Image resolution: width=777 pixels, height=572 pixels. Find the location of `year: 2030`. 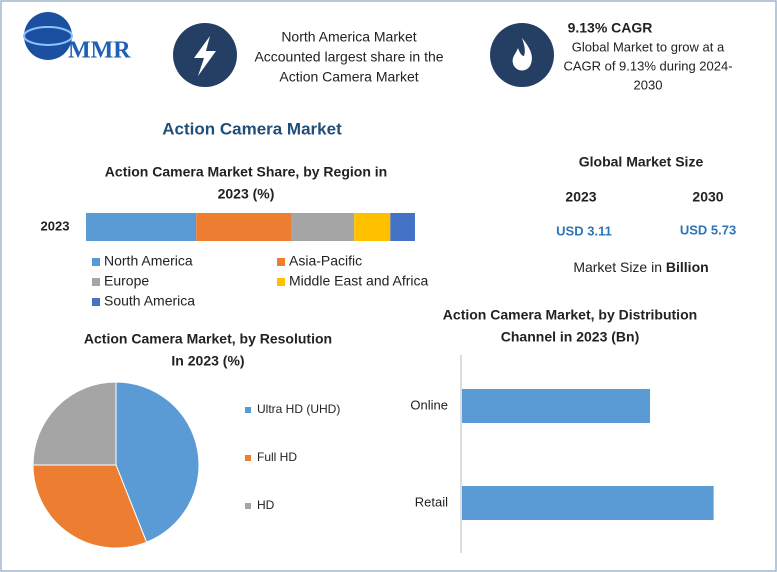

year: 2030 is located at coordinates (707, 197).